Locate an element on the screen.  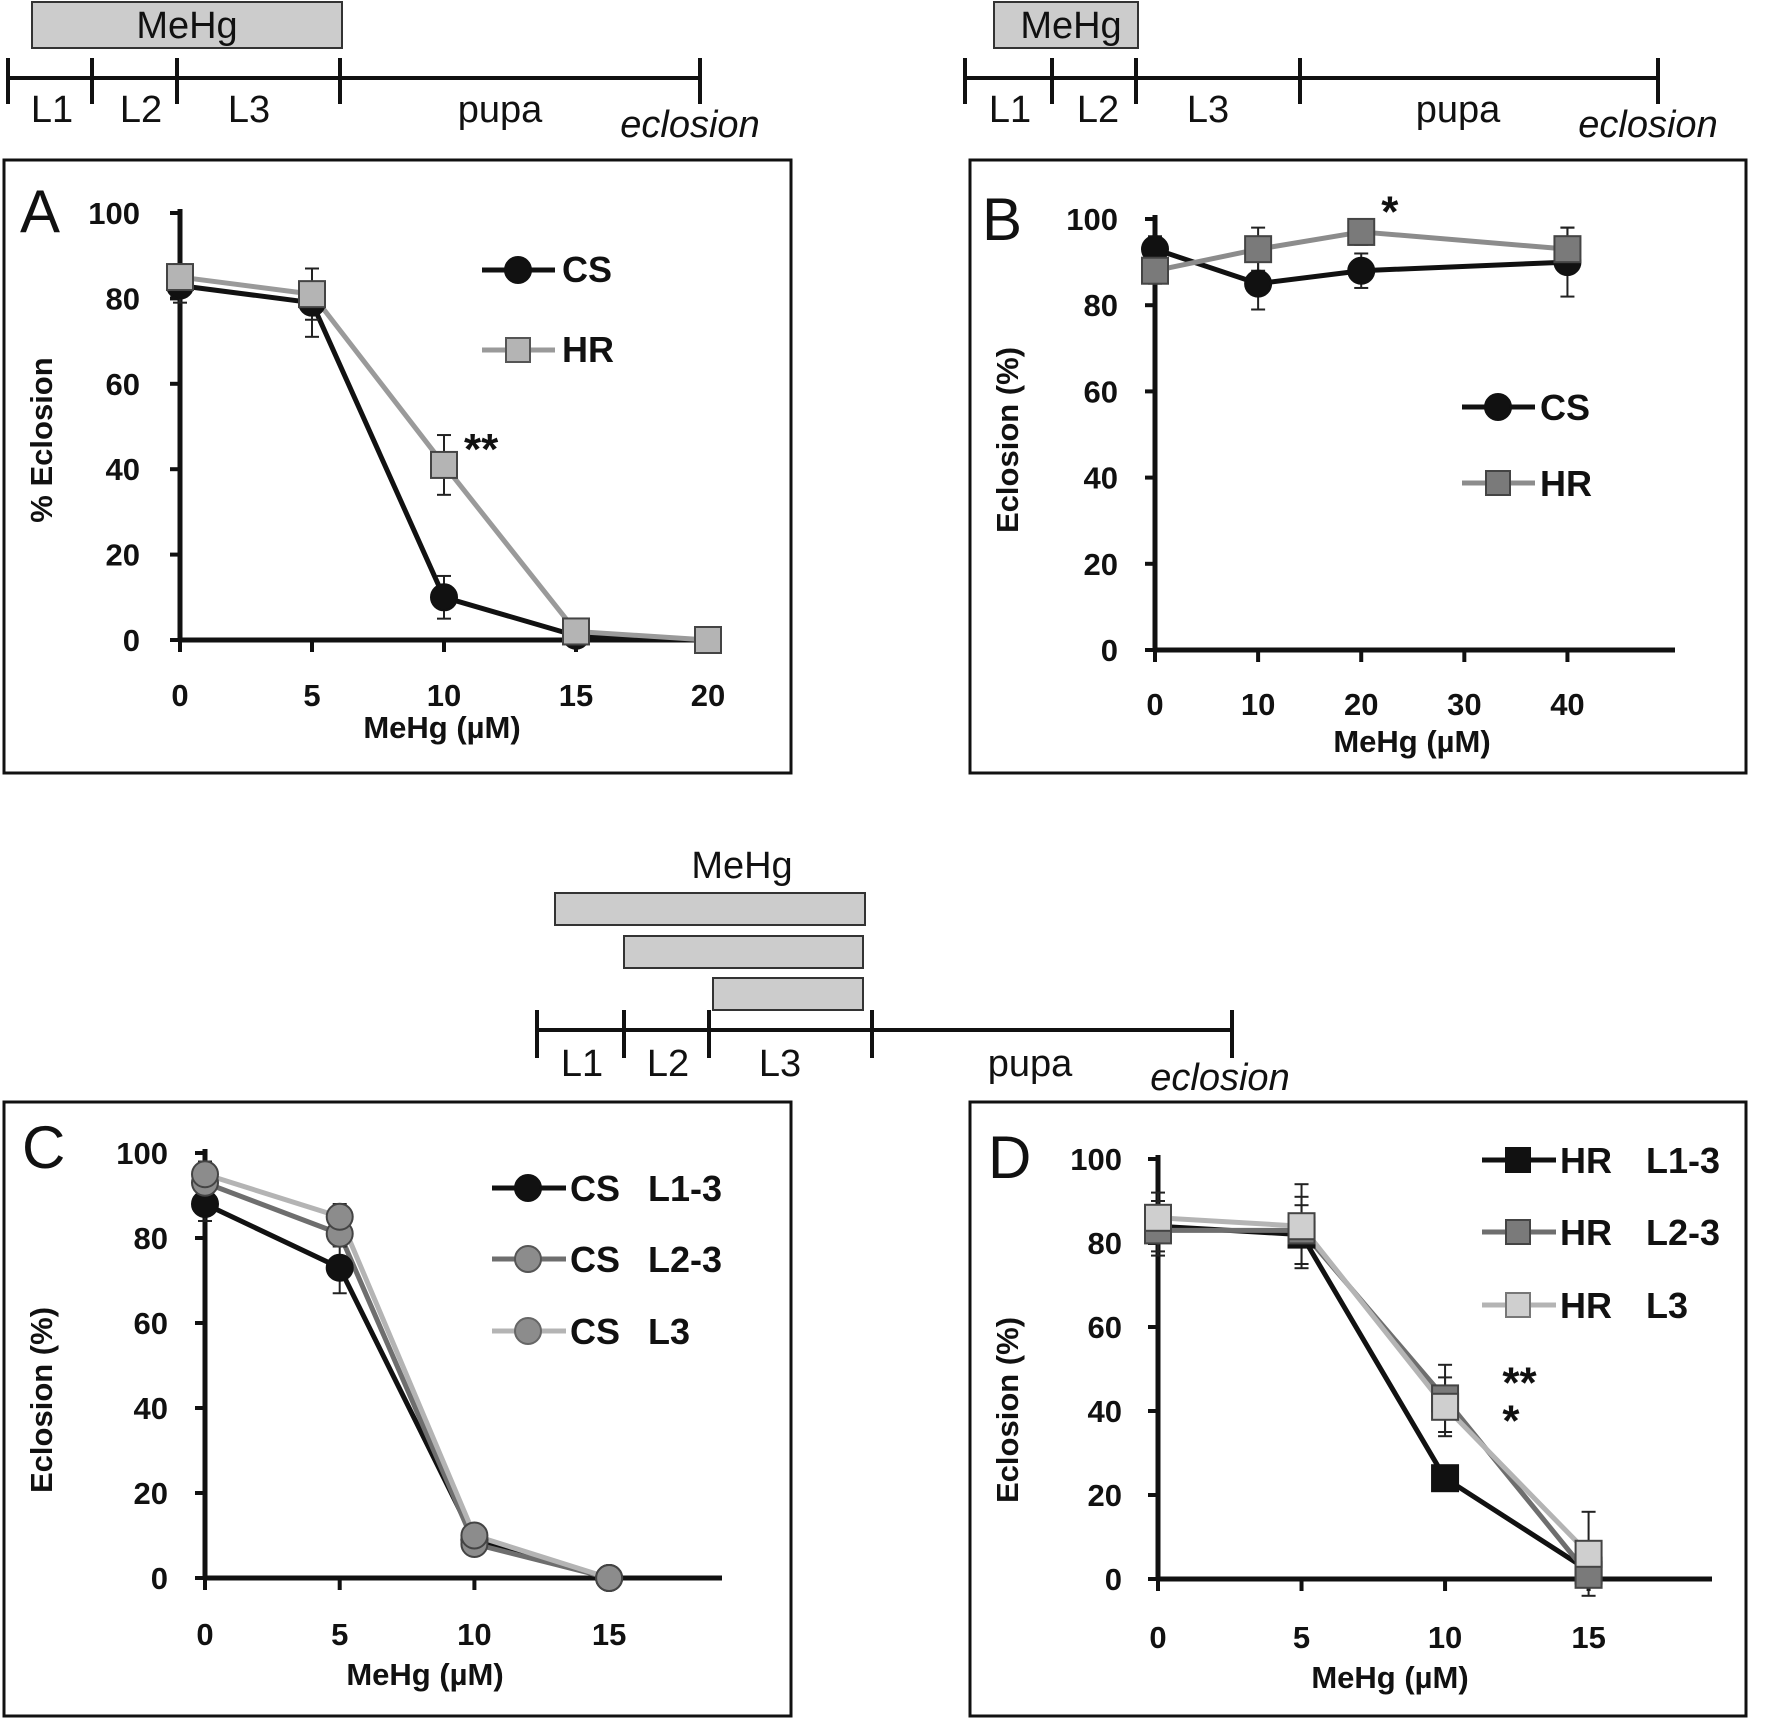
series-line-cs-l3 is located at coordinates (407, 1376).